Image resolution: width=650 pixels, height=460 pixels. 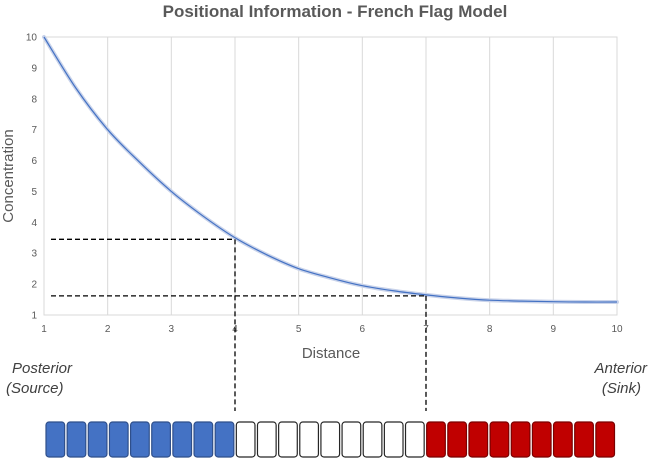 What do you see at coordinates (363, 329) in the screenshot?
I see `x-tick-label: 6` at bounding box center [363, 329].